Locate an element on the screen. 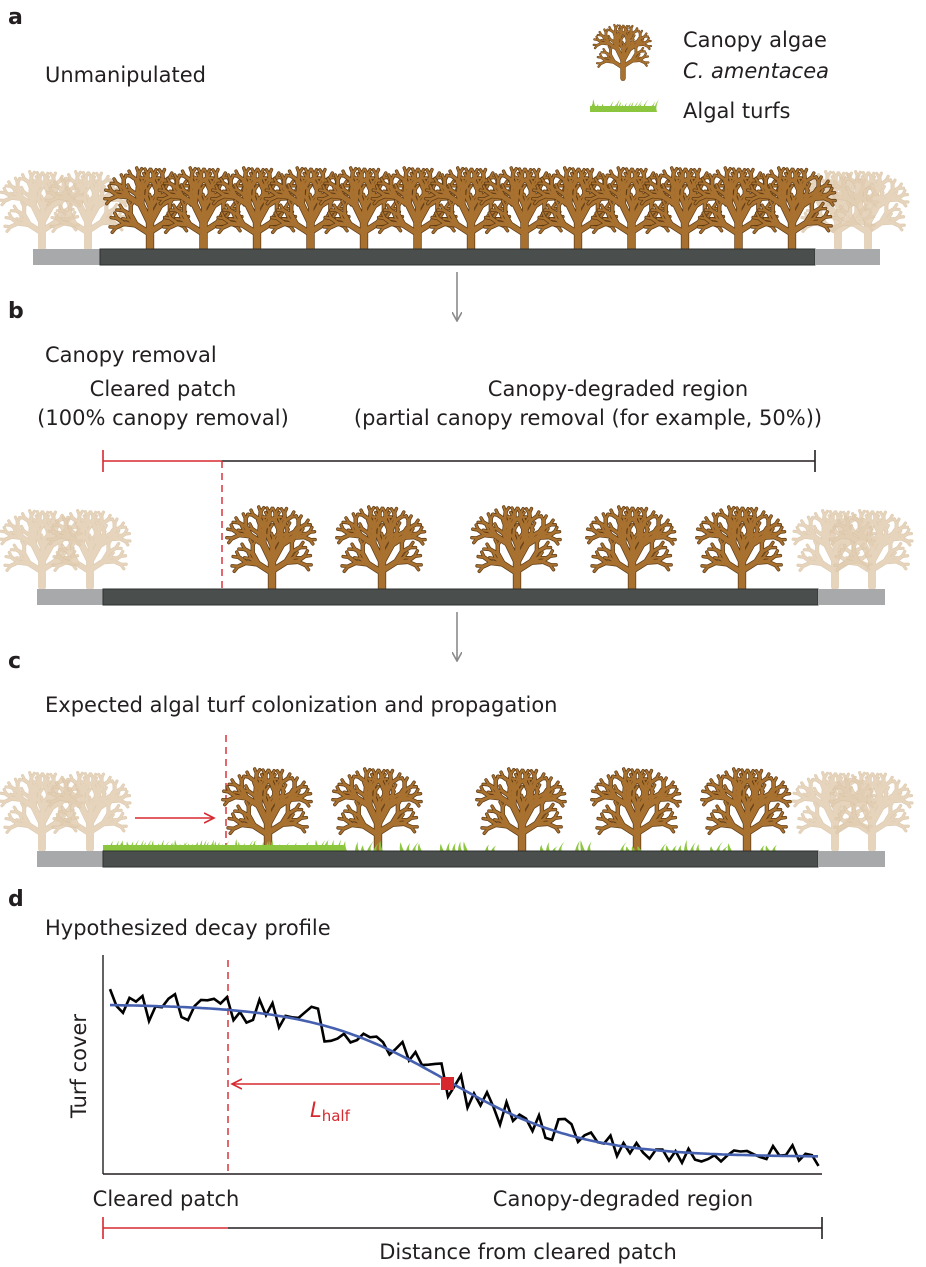 This screenshot has height=1267, width=926. legend-canopy-label: Canopy algae is located at coordinates (755, 40).